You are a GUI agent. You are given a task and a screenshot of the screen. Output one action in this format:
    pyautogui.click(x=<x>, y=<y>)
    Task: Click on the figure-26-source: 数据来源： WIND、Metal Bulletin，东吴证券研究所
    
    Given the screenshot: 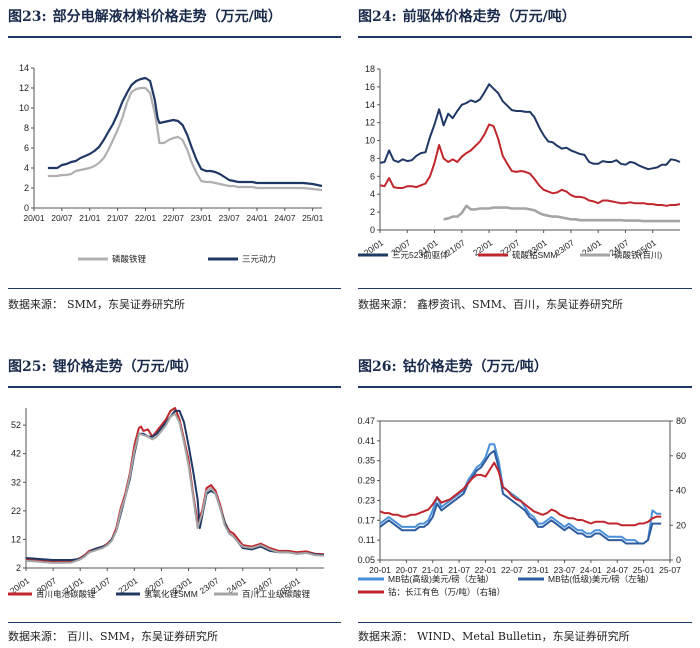 What is the action you would take?
    pyautogui.click(x=494, y=636)
    